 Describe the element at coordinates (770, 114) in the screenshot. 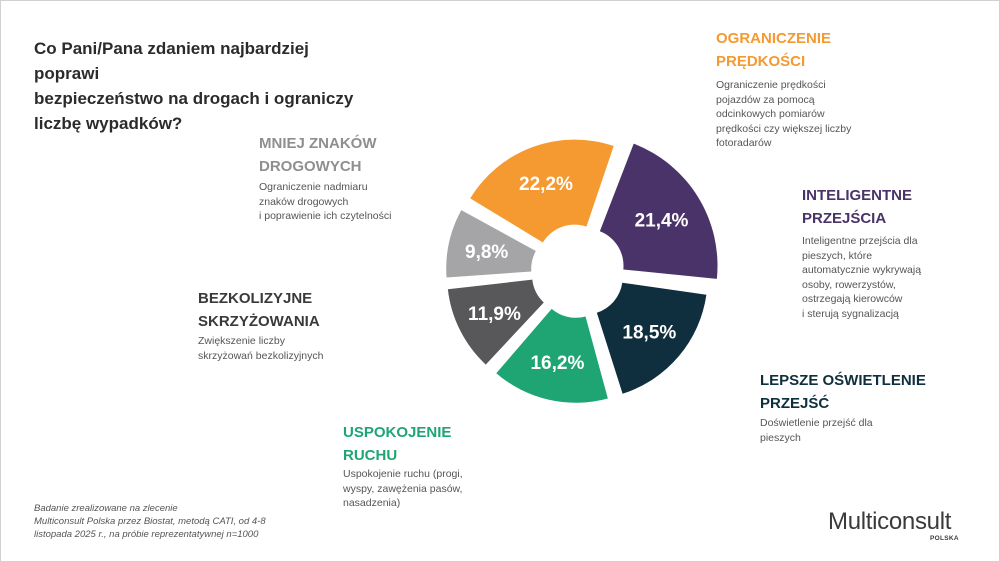

I see `desc-line: odcinkowych pomiarów` at that location.